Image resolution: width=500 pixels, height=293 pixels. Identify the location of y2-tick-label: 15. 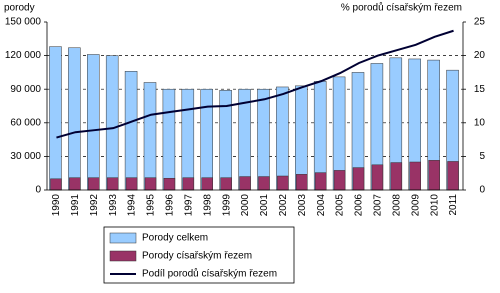
(480, 89).